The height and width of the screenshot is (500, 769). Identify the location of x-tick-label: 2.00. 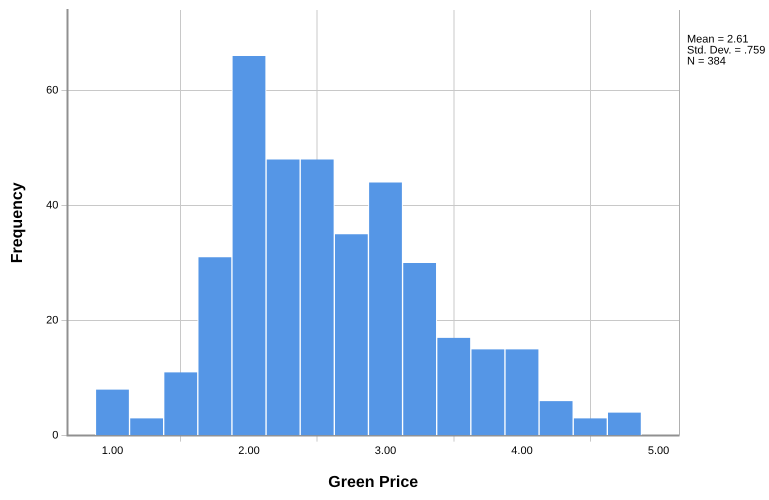
(249, 451).